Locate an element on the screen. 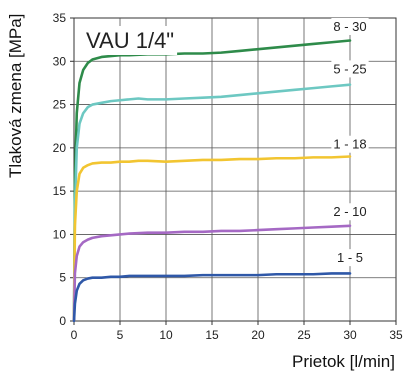 The width and height of the screenshot is (403, 378). y-axis-label: Tlaková zmena [MPa] is located at coordinates (15, 95).